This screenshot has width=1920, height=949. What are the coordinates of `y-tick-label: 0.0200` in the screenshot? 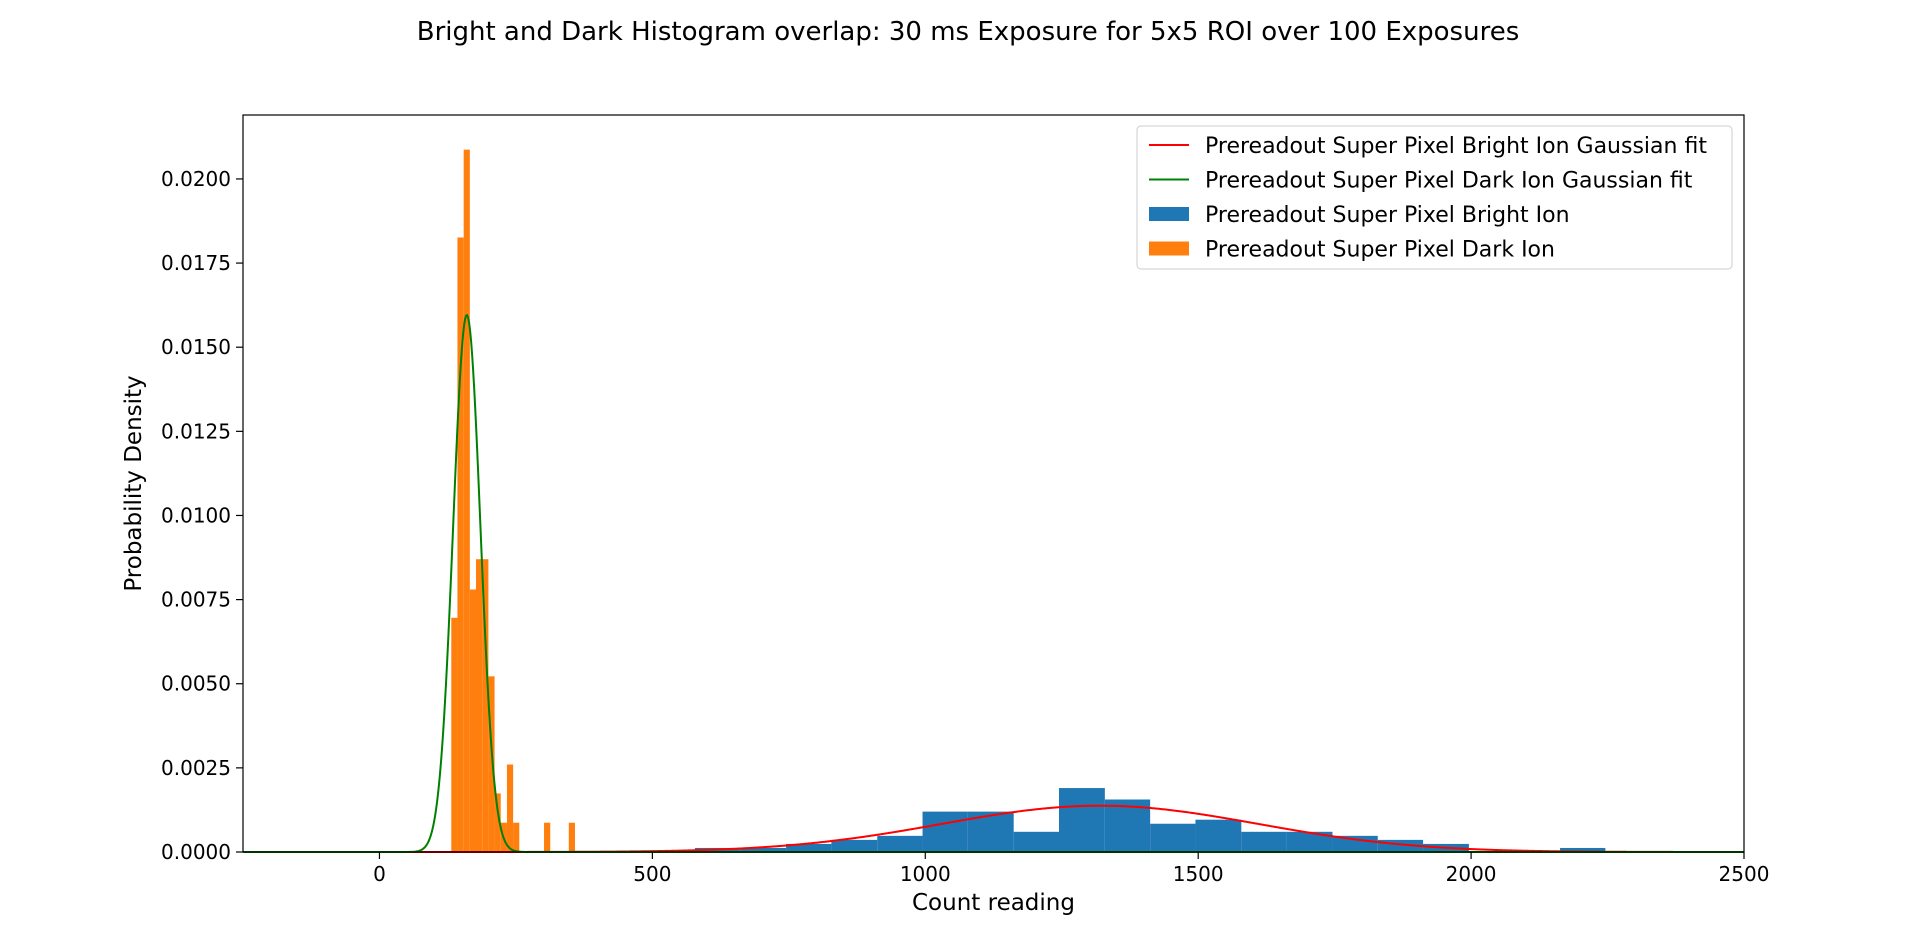 It's located at (196, 179).